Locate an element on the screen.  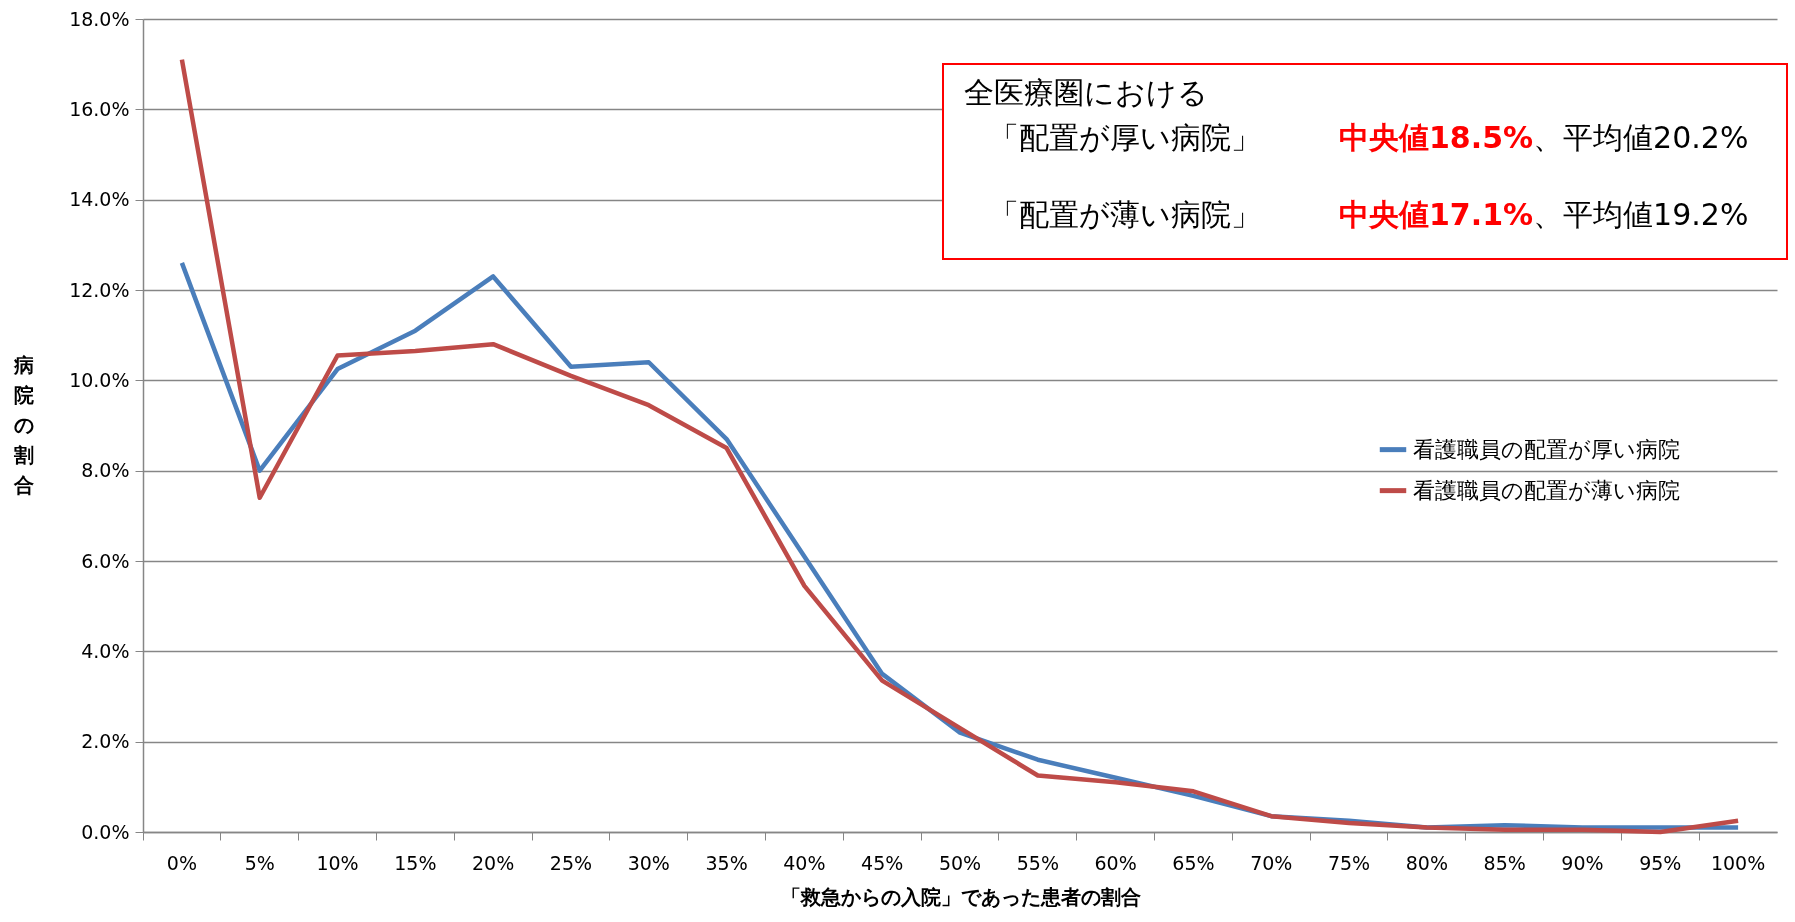
x-tick-label: 30% is located at coordinates (648, 862).